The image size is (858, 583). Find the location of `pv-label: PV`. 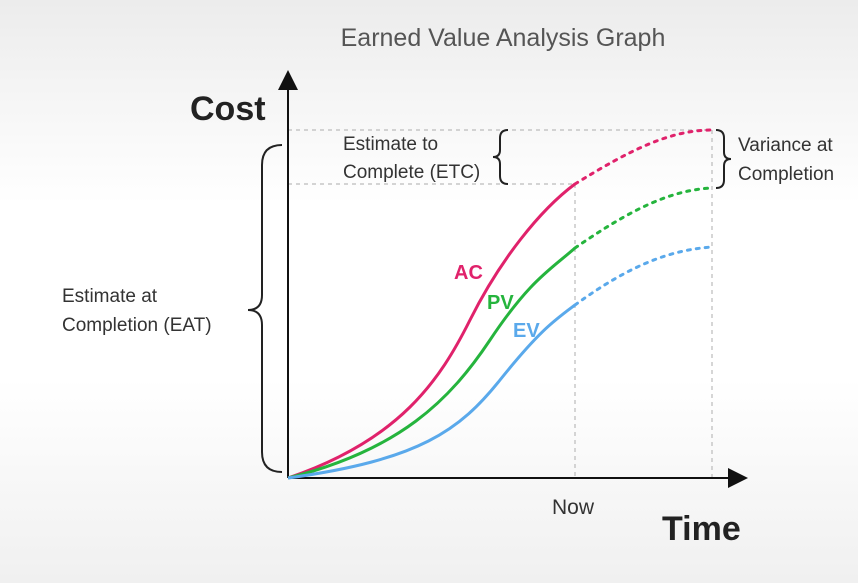

pv-label: PV is located at coordinates (500, 303).